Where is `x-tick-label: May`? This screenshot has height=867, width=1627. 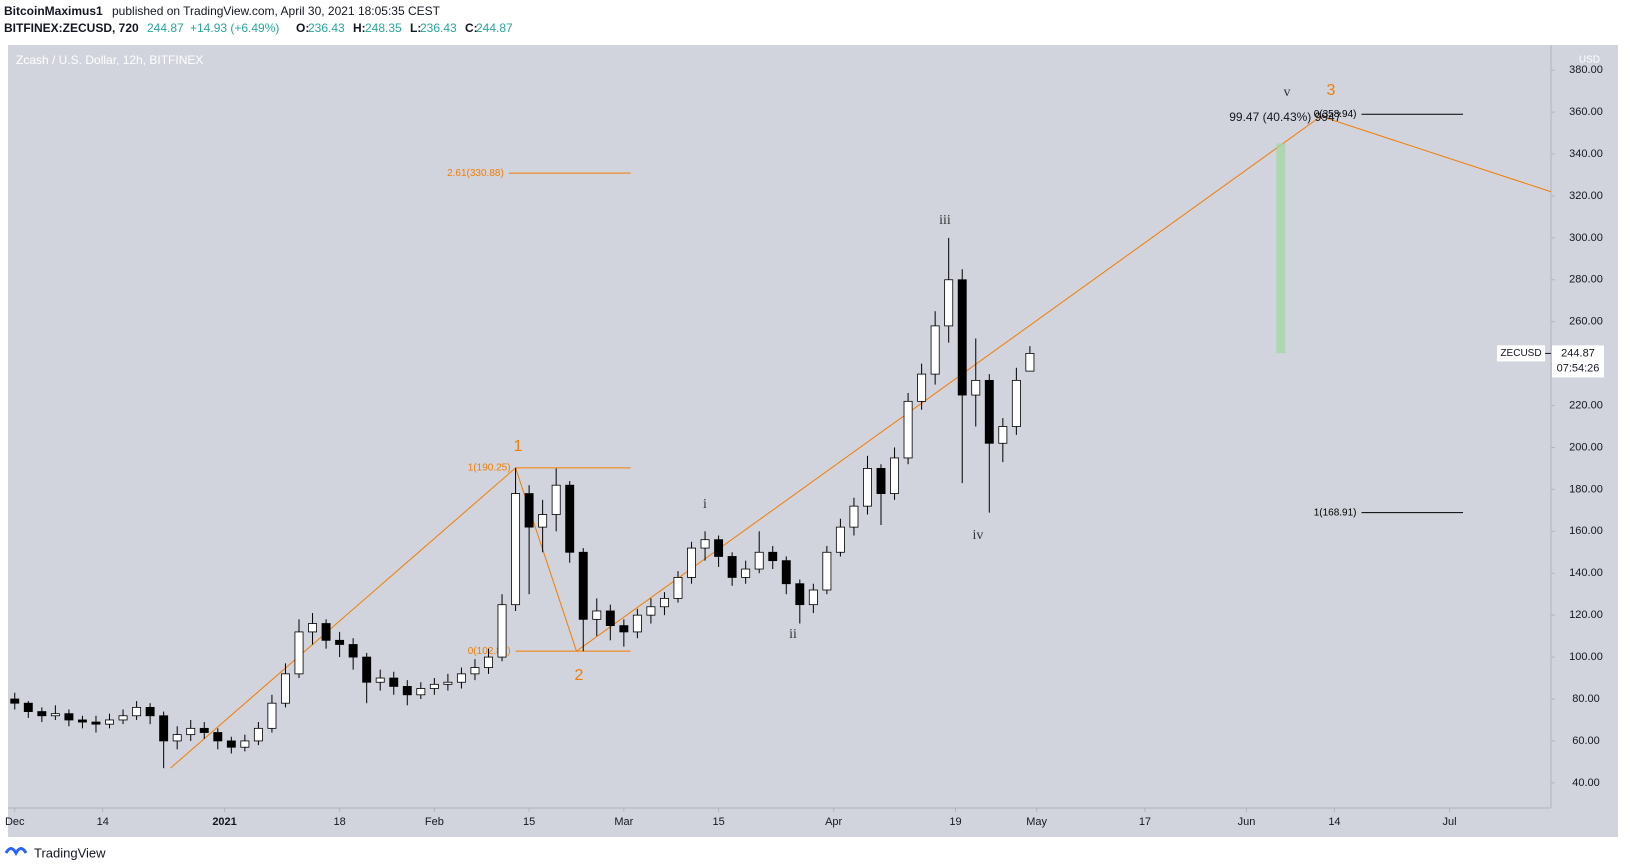 x-tick-label: May is located at coordinates (1036, 822).